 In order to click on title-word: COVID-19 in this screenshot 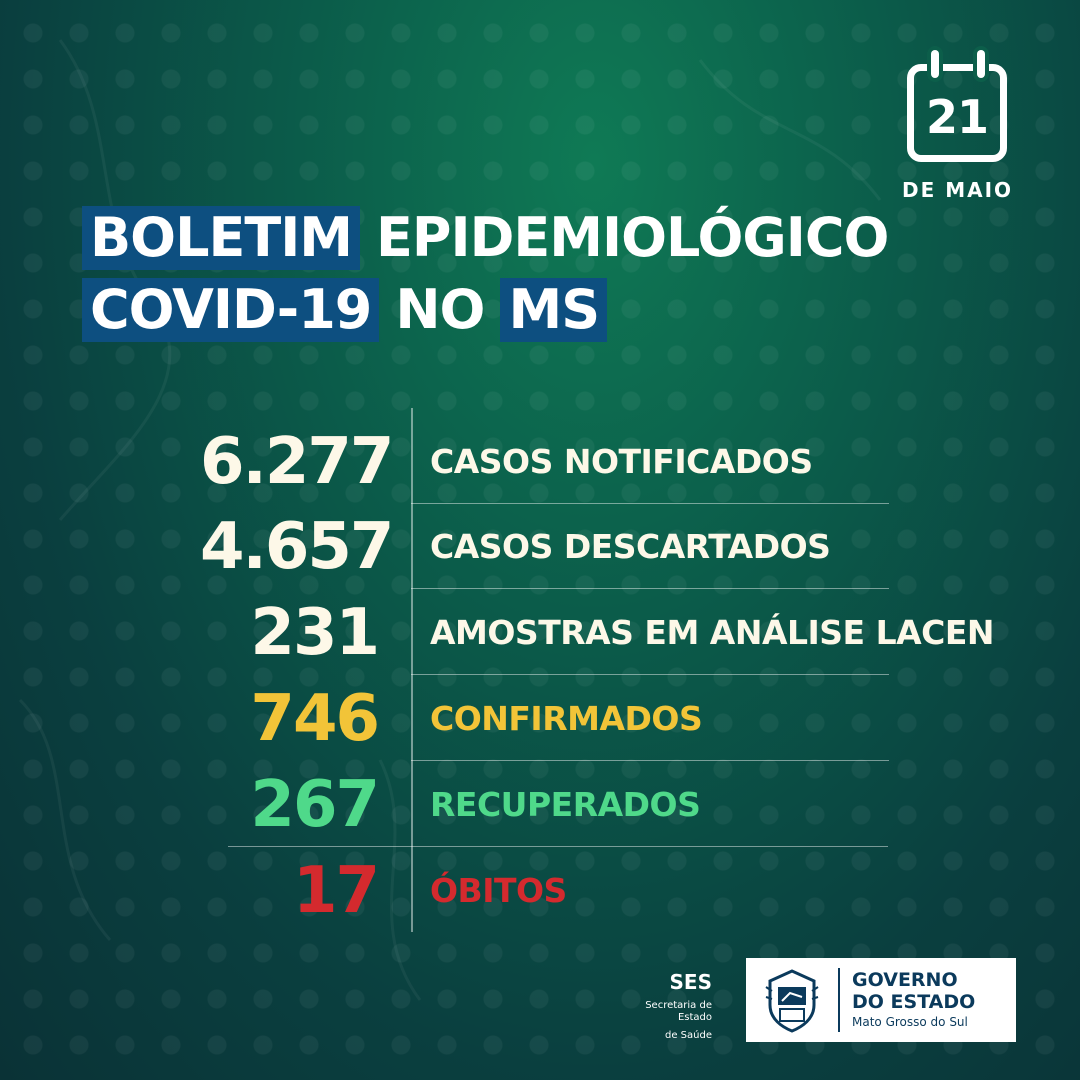, I will do `click(231, 310)`.